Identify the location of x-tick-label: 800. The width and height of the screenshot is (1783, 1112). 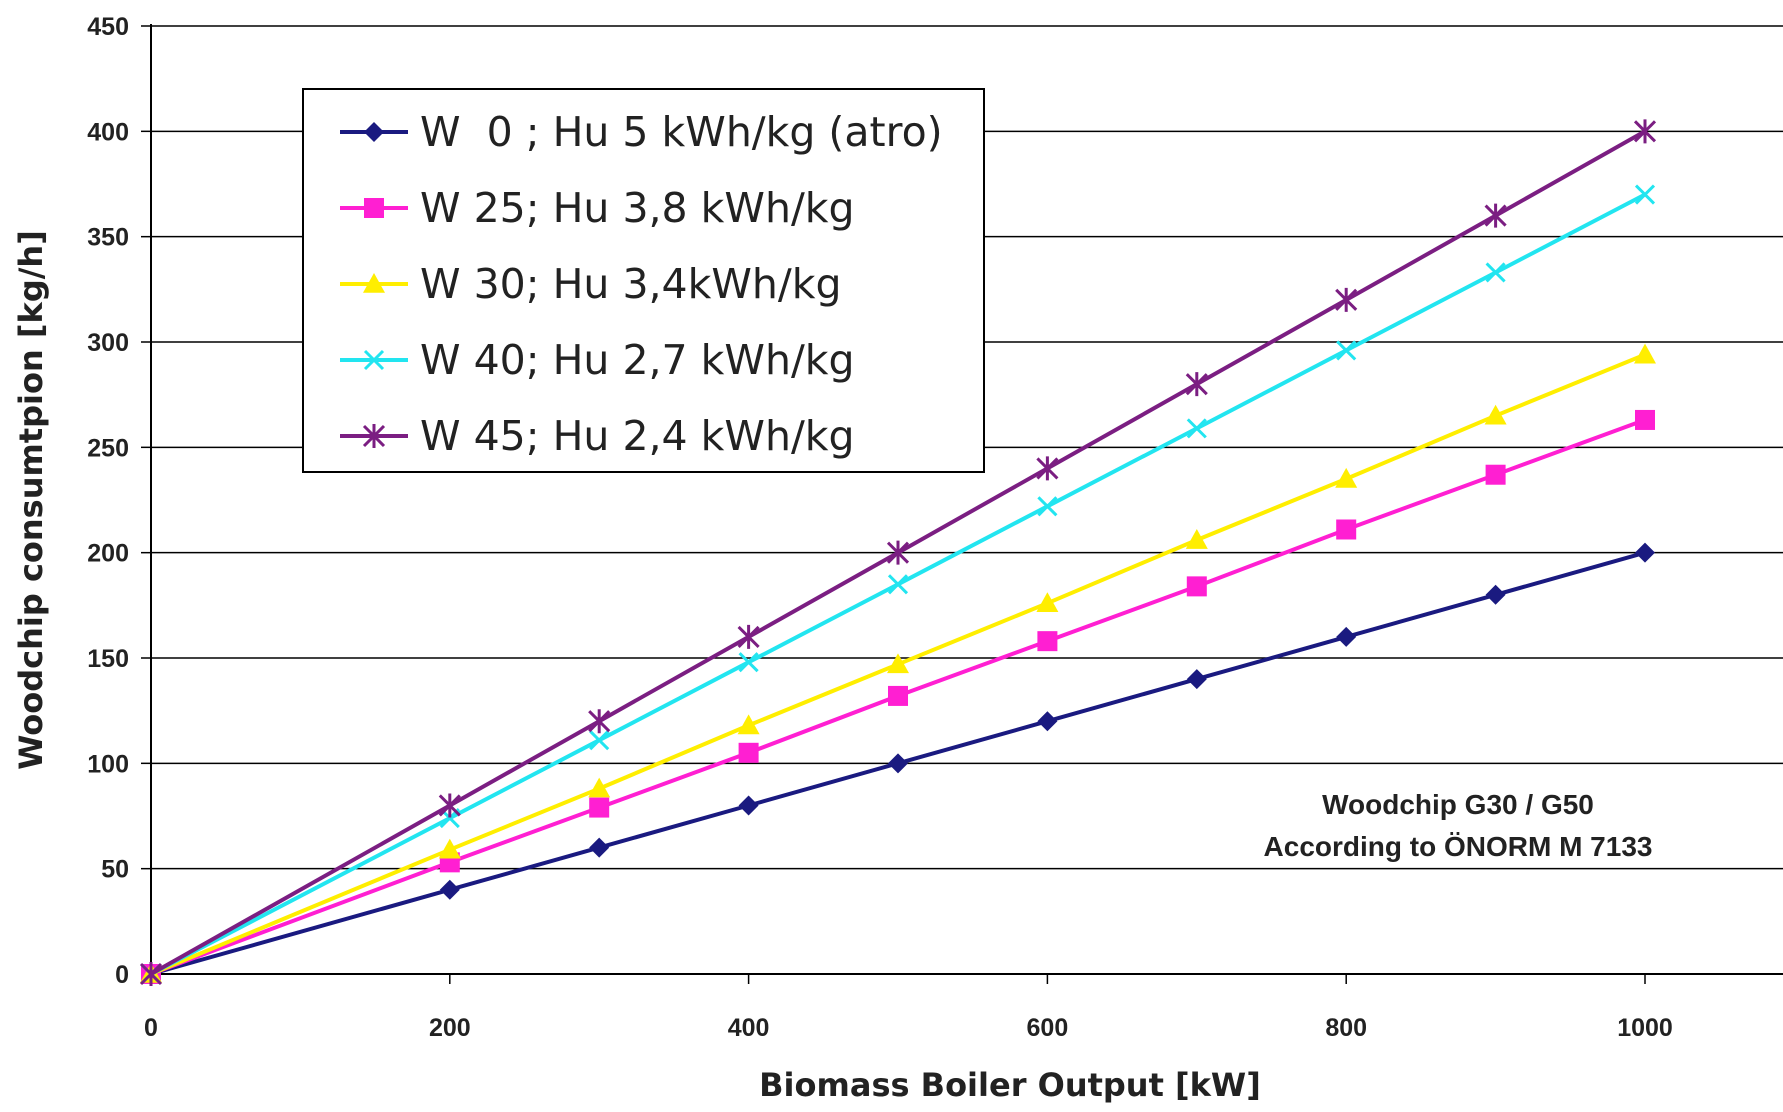
(1346, 1028).